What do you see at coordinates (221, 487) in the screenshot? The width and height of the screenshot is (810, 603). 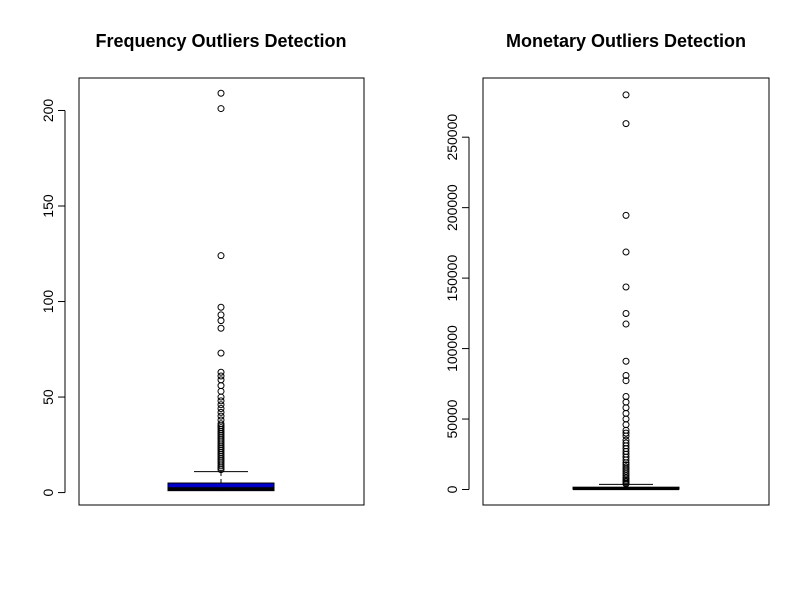 I see `frequency-box` at bounding box center [221, 487].